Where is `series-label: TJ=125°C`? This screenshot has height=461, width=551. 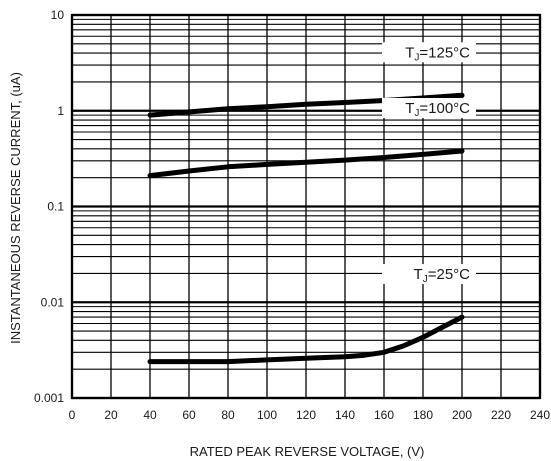 series-label: TJ=125°C is located at coordinates (437, 53).